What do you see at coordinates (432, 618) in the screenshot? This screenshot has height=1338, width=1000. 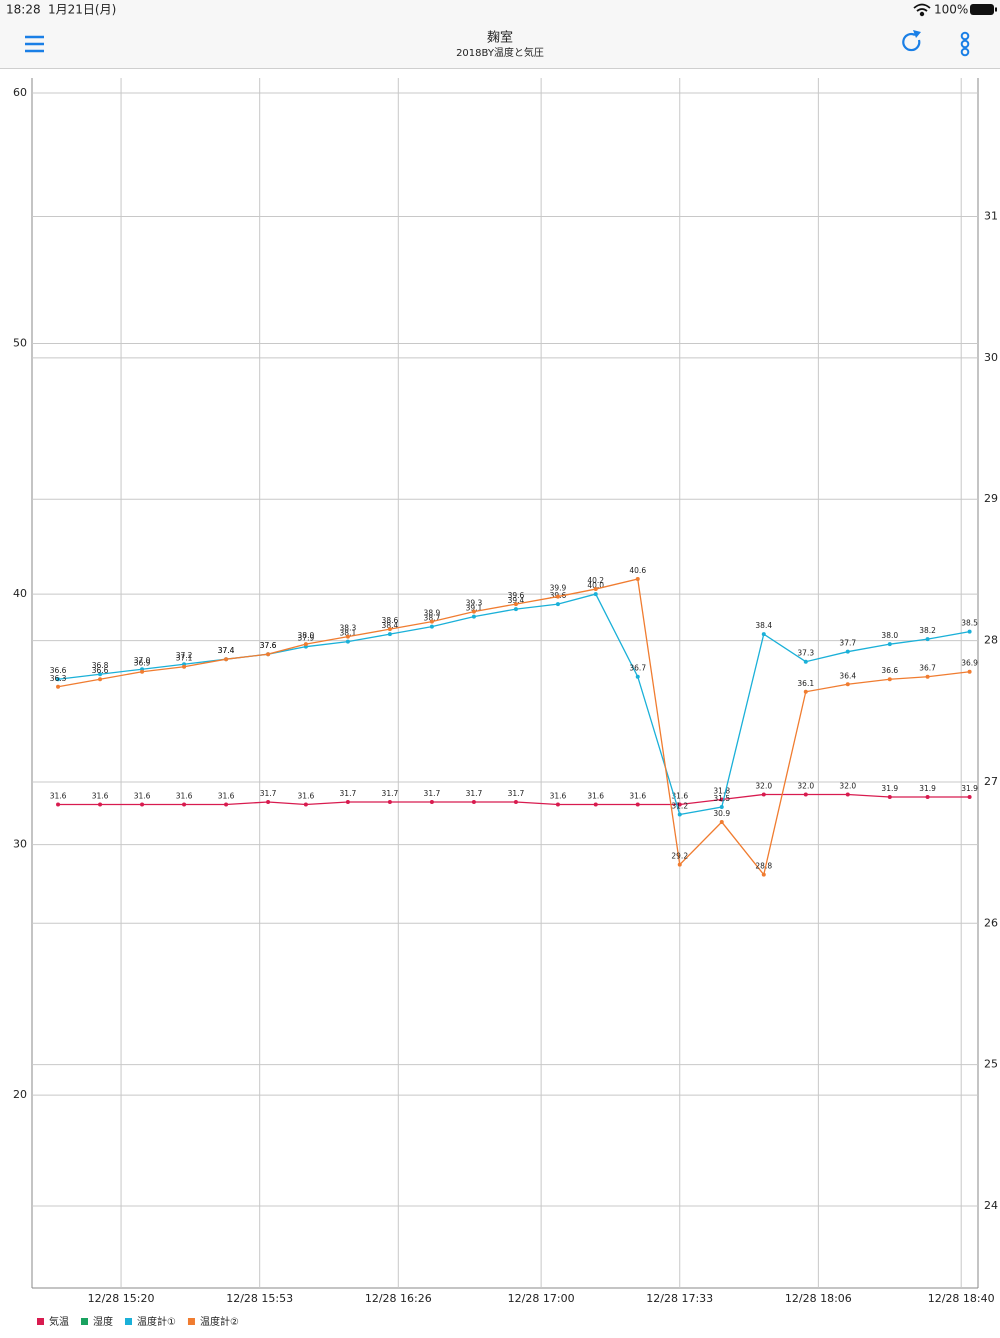 I see `data-label: 38.7` at bounding box center [432, 618].